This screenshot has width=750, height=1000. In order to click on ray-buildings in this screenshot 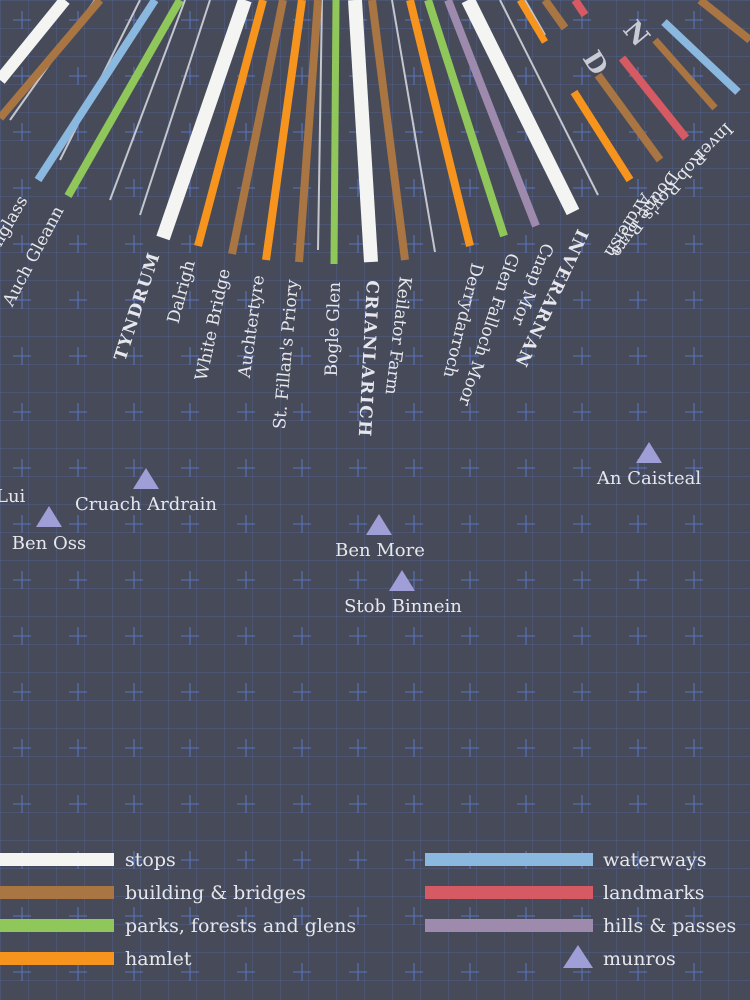, I will do `click(52, 60)`.